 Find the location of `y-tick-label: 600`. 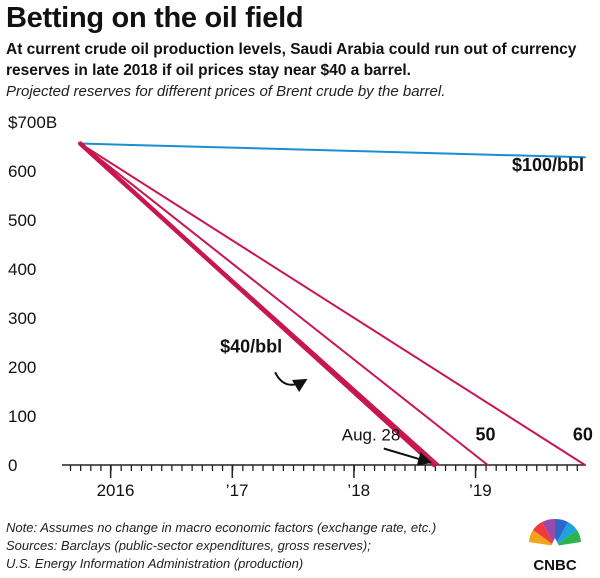

y-tick-label: 600 is located at coordinates (22, 171).